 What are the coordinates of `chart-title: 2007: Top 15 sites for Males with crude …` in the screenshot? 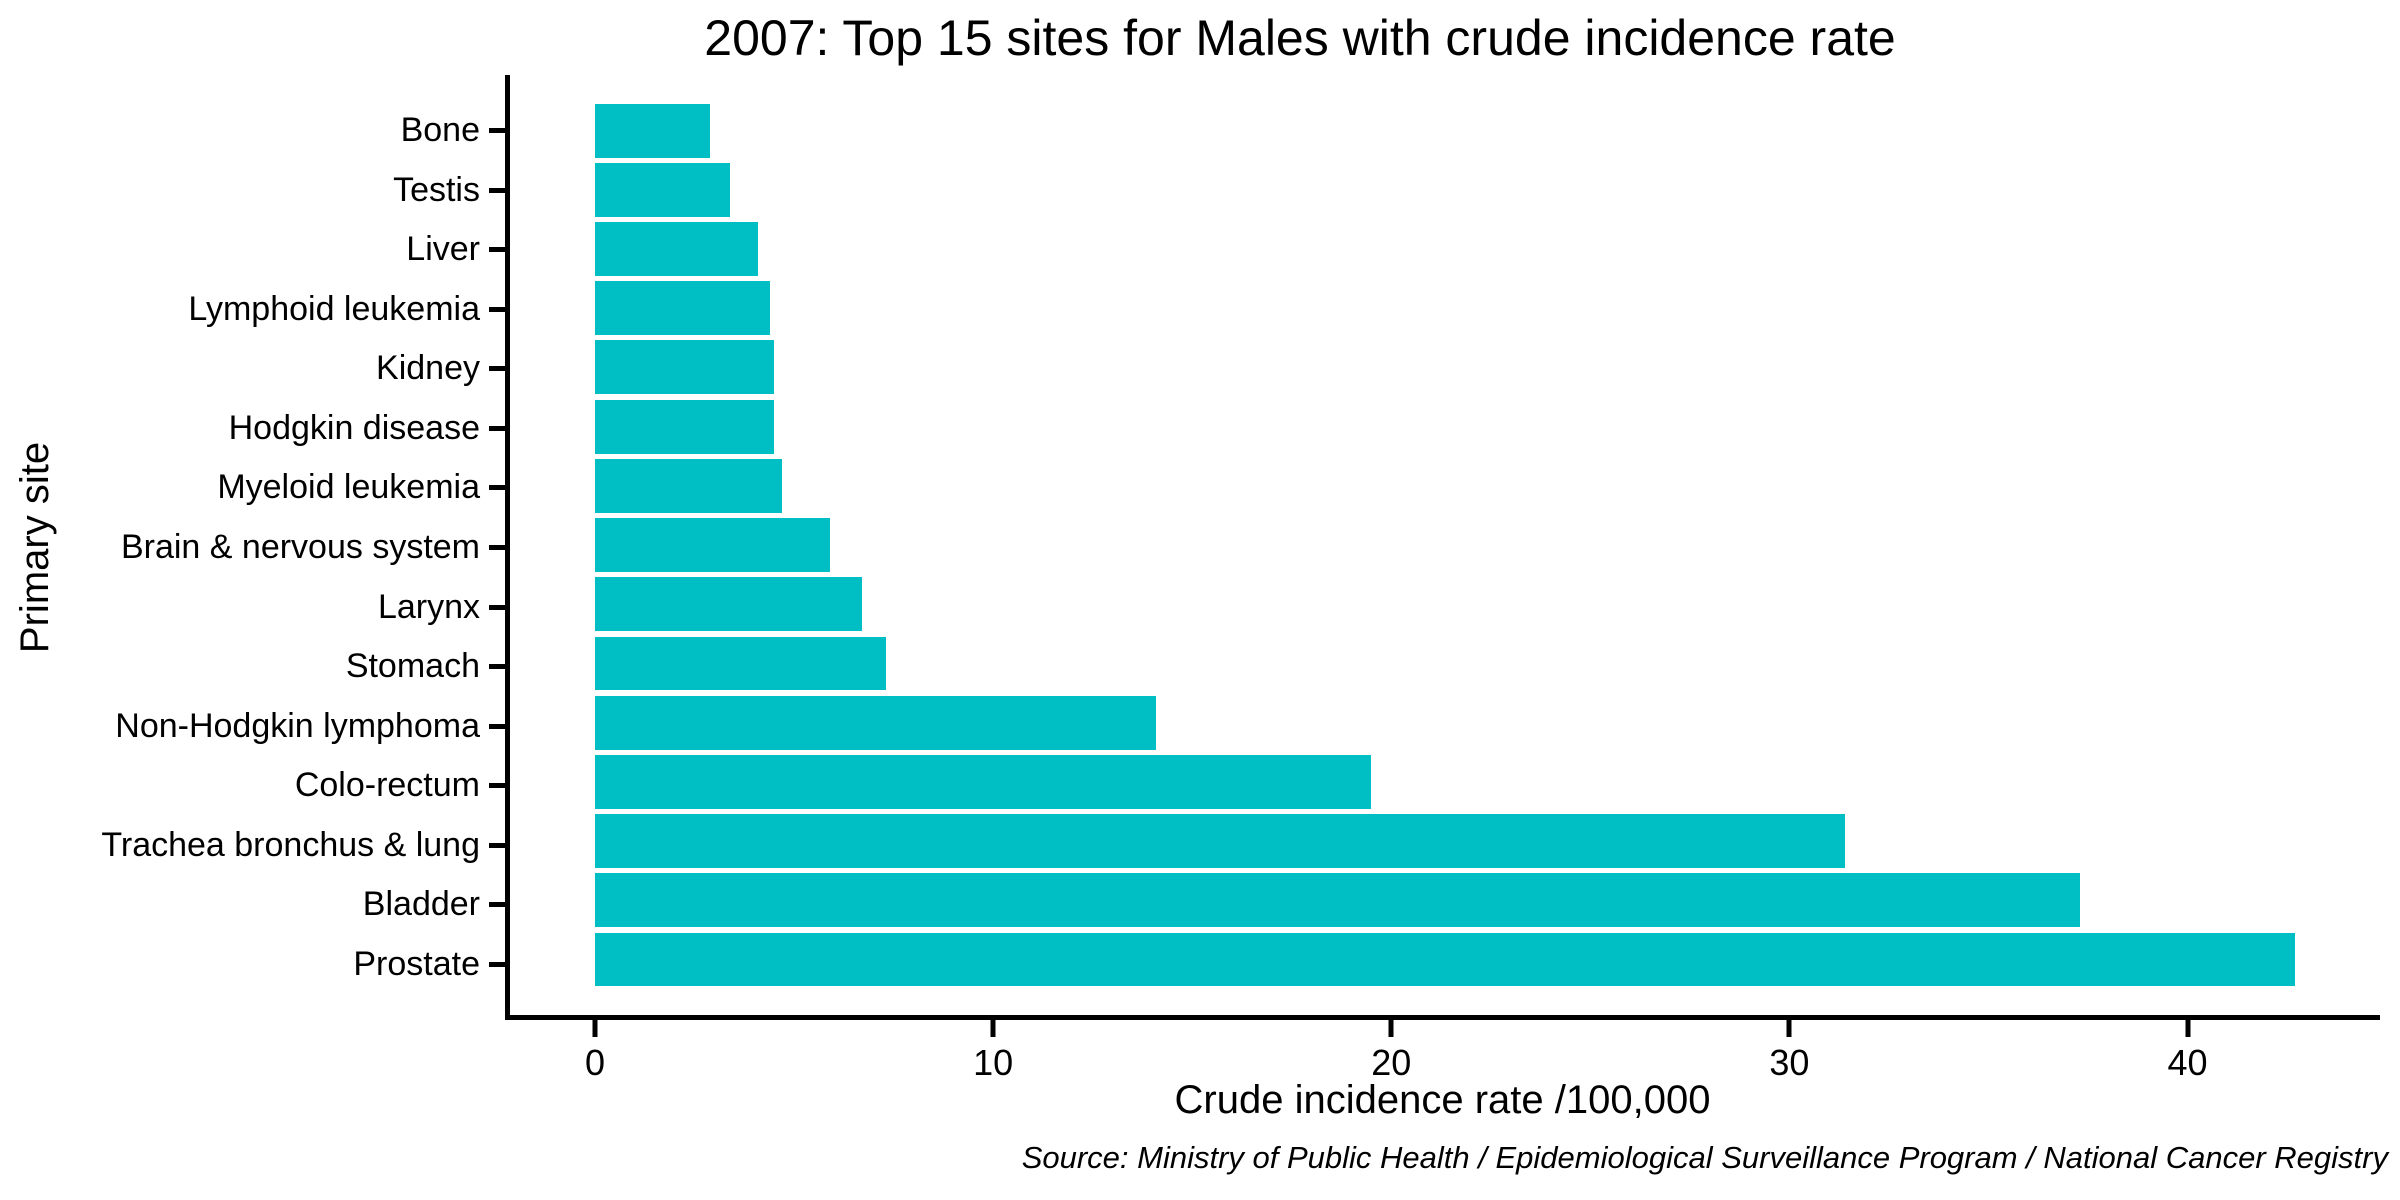 It's located at (1300, 38).